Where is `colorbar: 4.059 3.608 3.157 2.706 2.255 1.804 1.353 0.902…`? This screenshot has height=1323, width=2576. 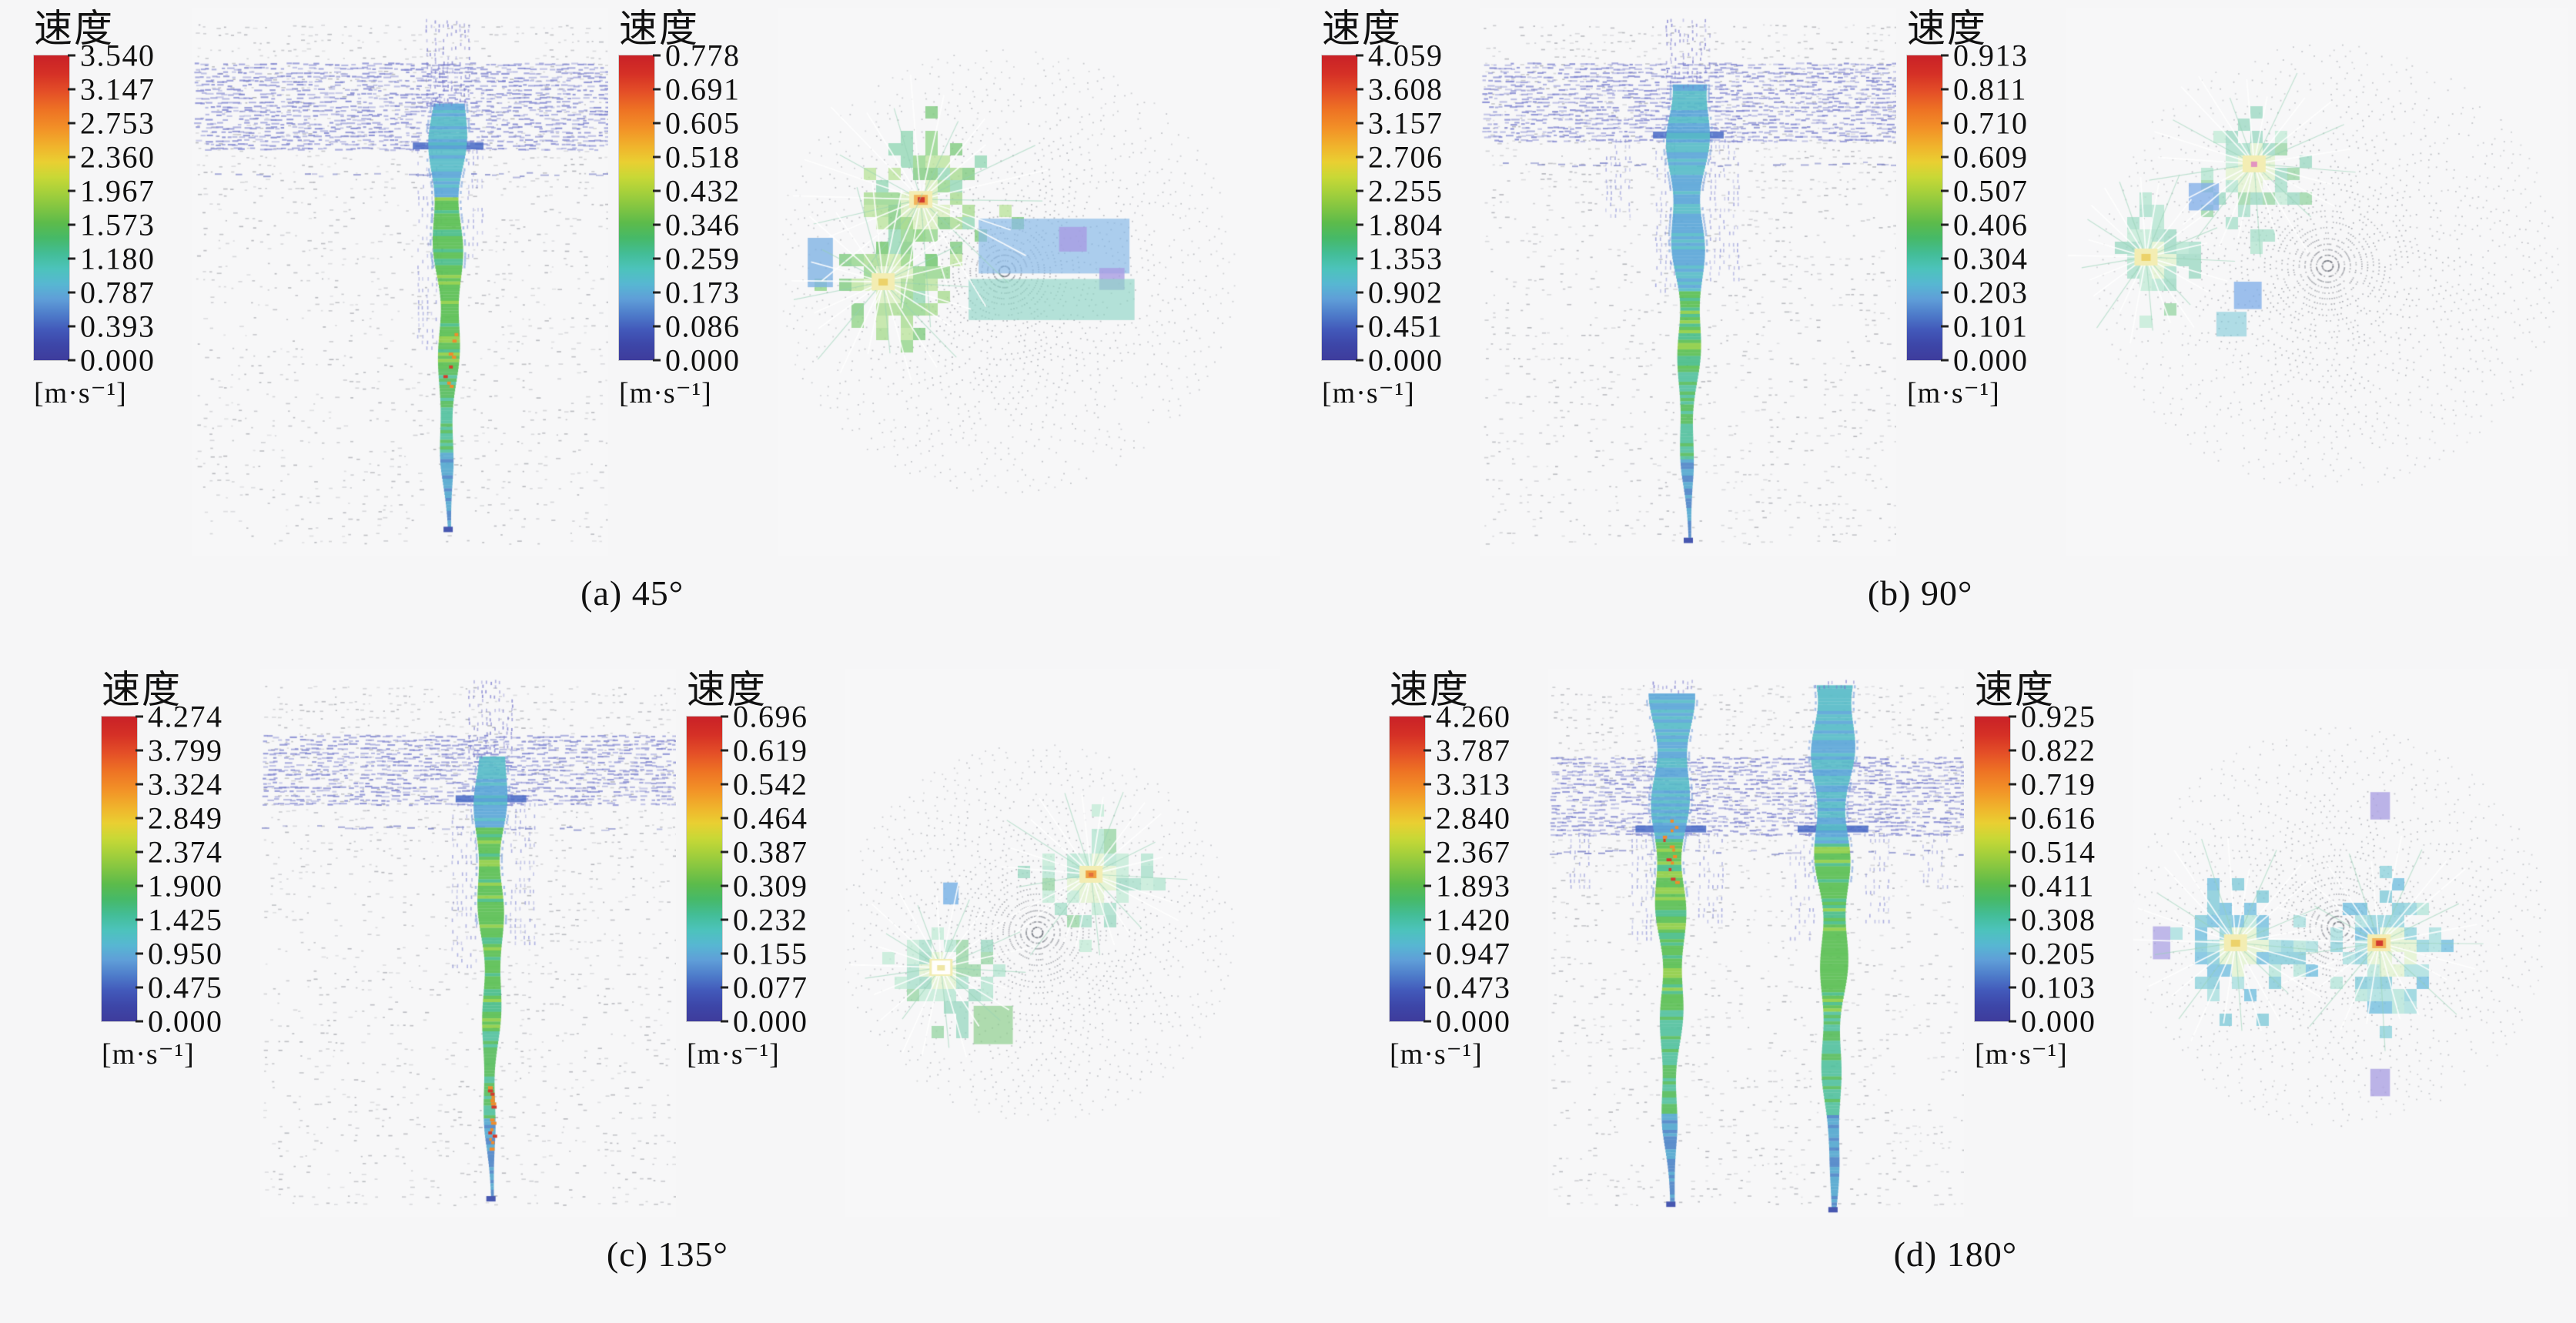 colorbar: 4.059 3.608 3.157 2.706 2.255 1.804 1.353 0.902… is located at coordinates (1396, 208).